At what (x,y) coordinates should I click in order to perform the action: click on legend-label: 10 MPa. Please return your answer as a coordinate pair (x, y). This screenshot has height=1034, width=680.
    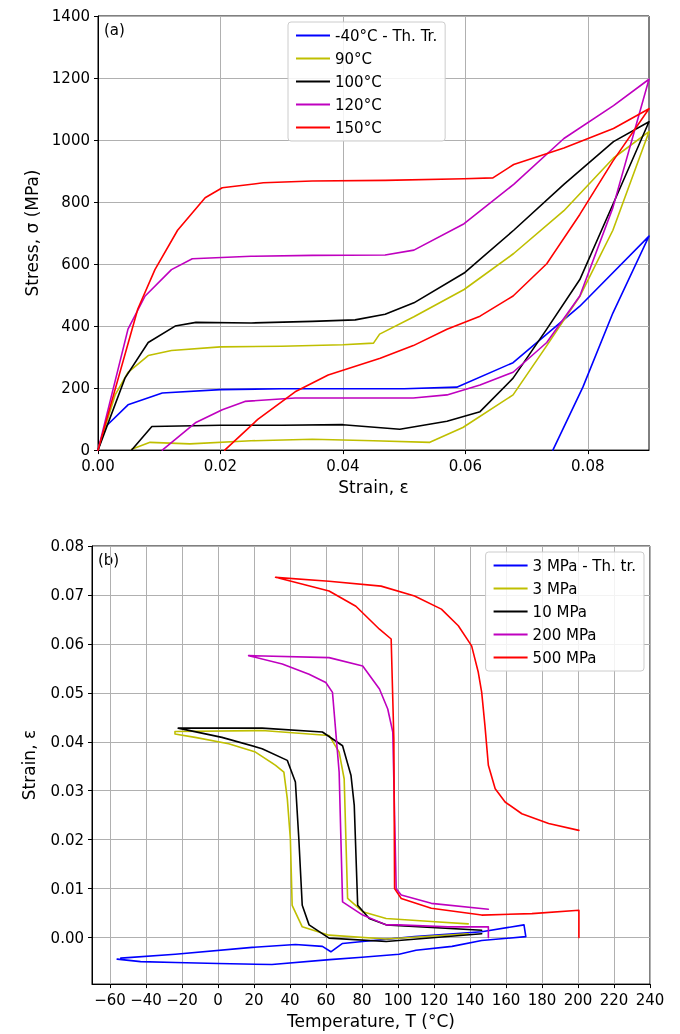
    Looking at the image, I should click on (559, 611).